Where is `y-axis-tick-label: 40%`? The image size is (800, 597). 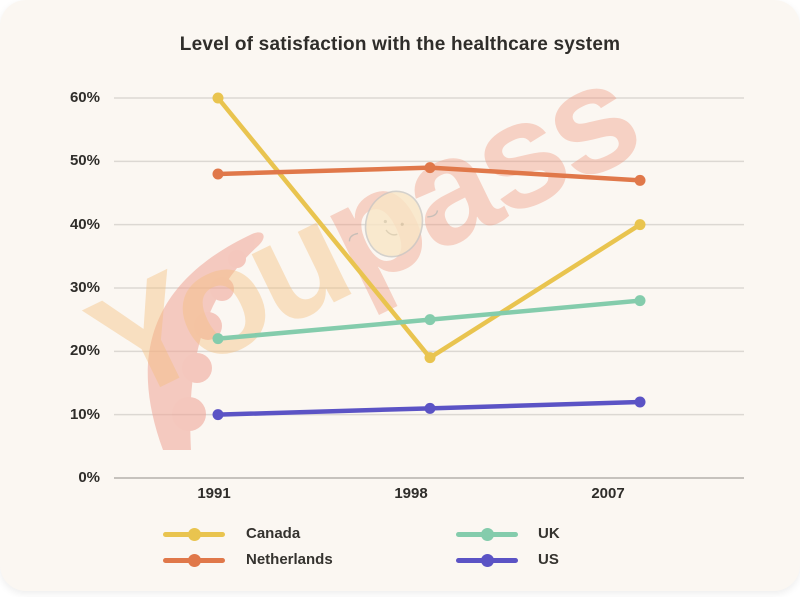
y-axis-tick-label: 40% is located at coordinates (84, 224).